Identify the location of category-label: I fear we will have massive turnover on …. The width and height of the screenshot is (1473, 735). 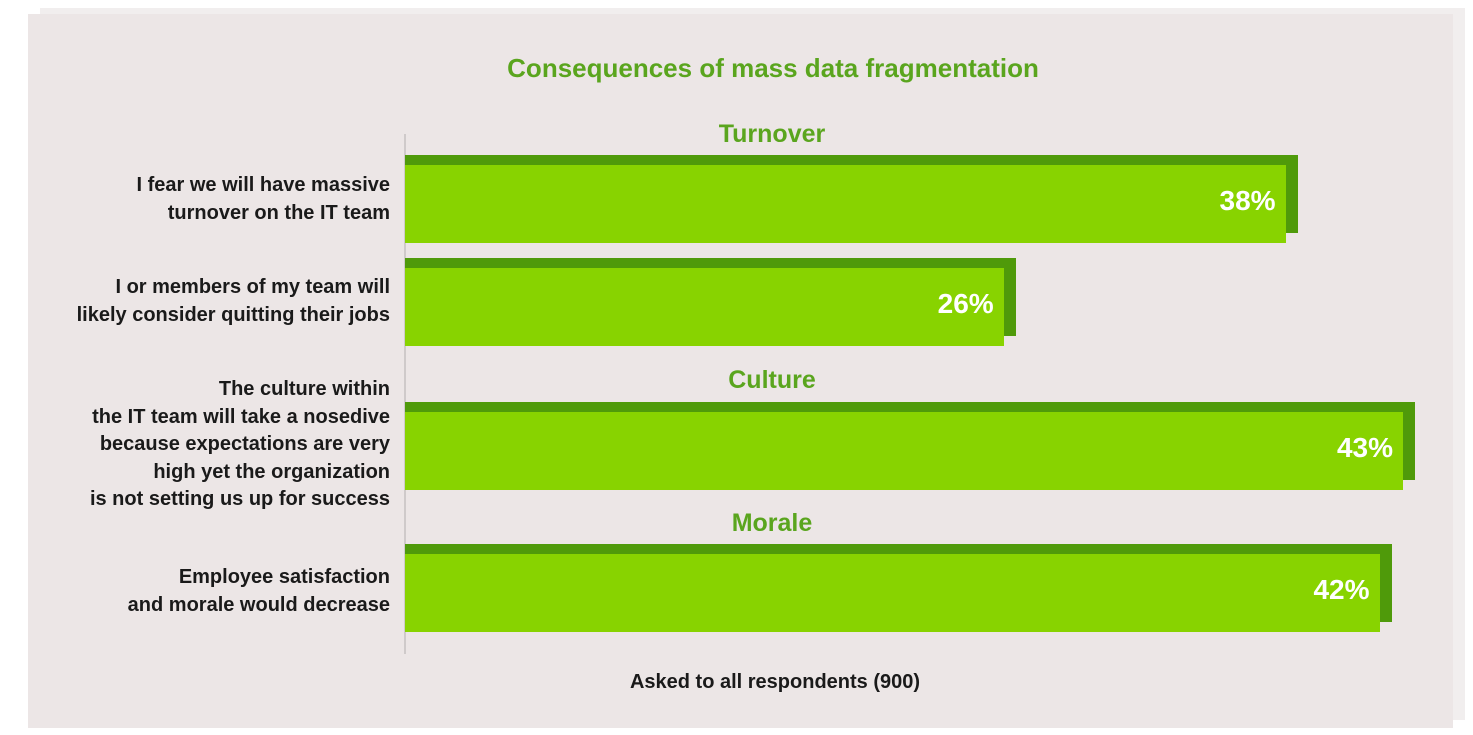
(263, 199).